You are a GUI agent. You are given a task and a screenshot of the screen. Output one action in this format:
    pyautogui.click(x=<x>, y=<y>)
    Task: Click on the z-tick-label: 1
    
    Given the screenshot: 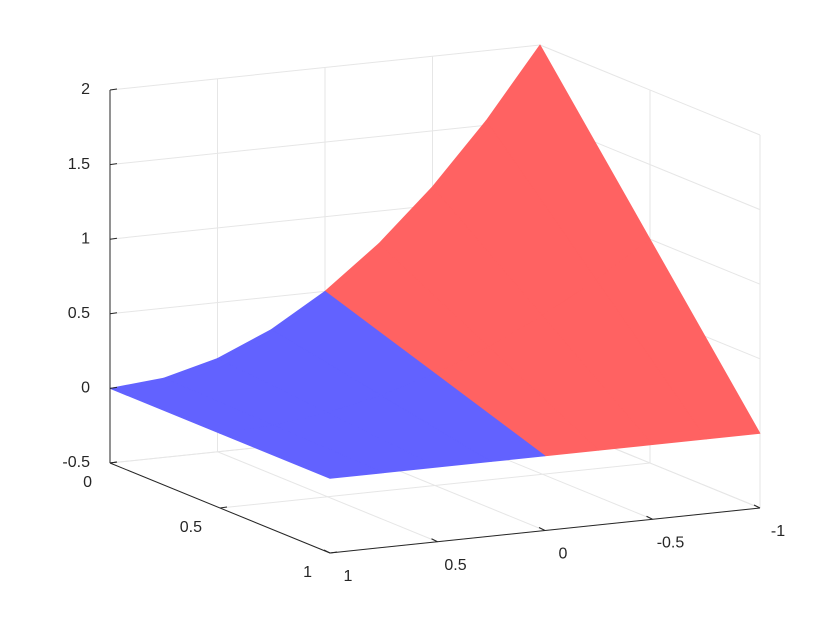 What is the action you would take?
    pyautogui.click(x=85, y=238)
    